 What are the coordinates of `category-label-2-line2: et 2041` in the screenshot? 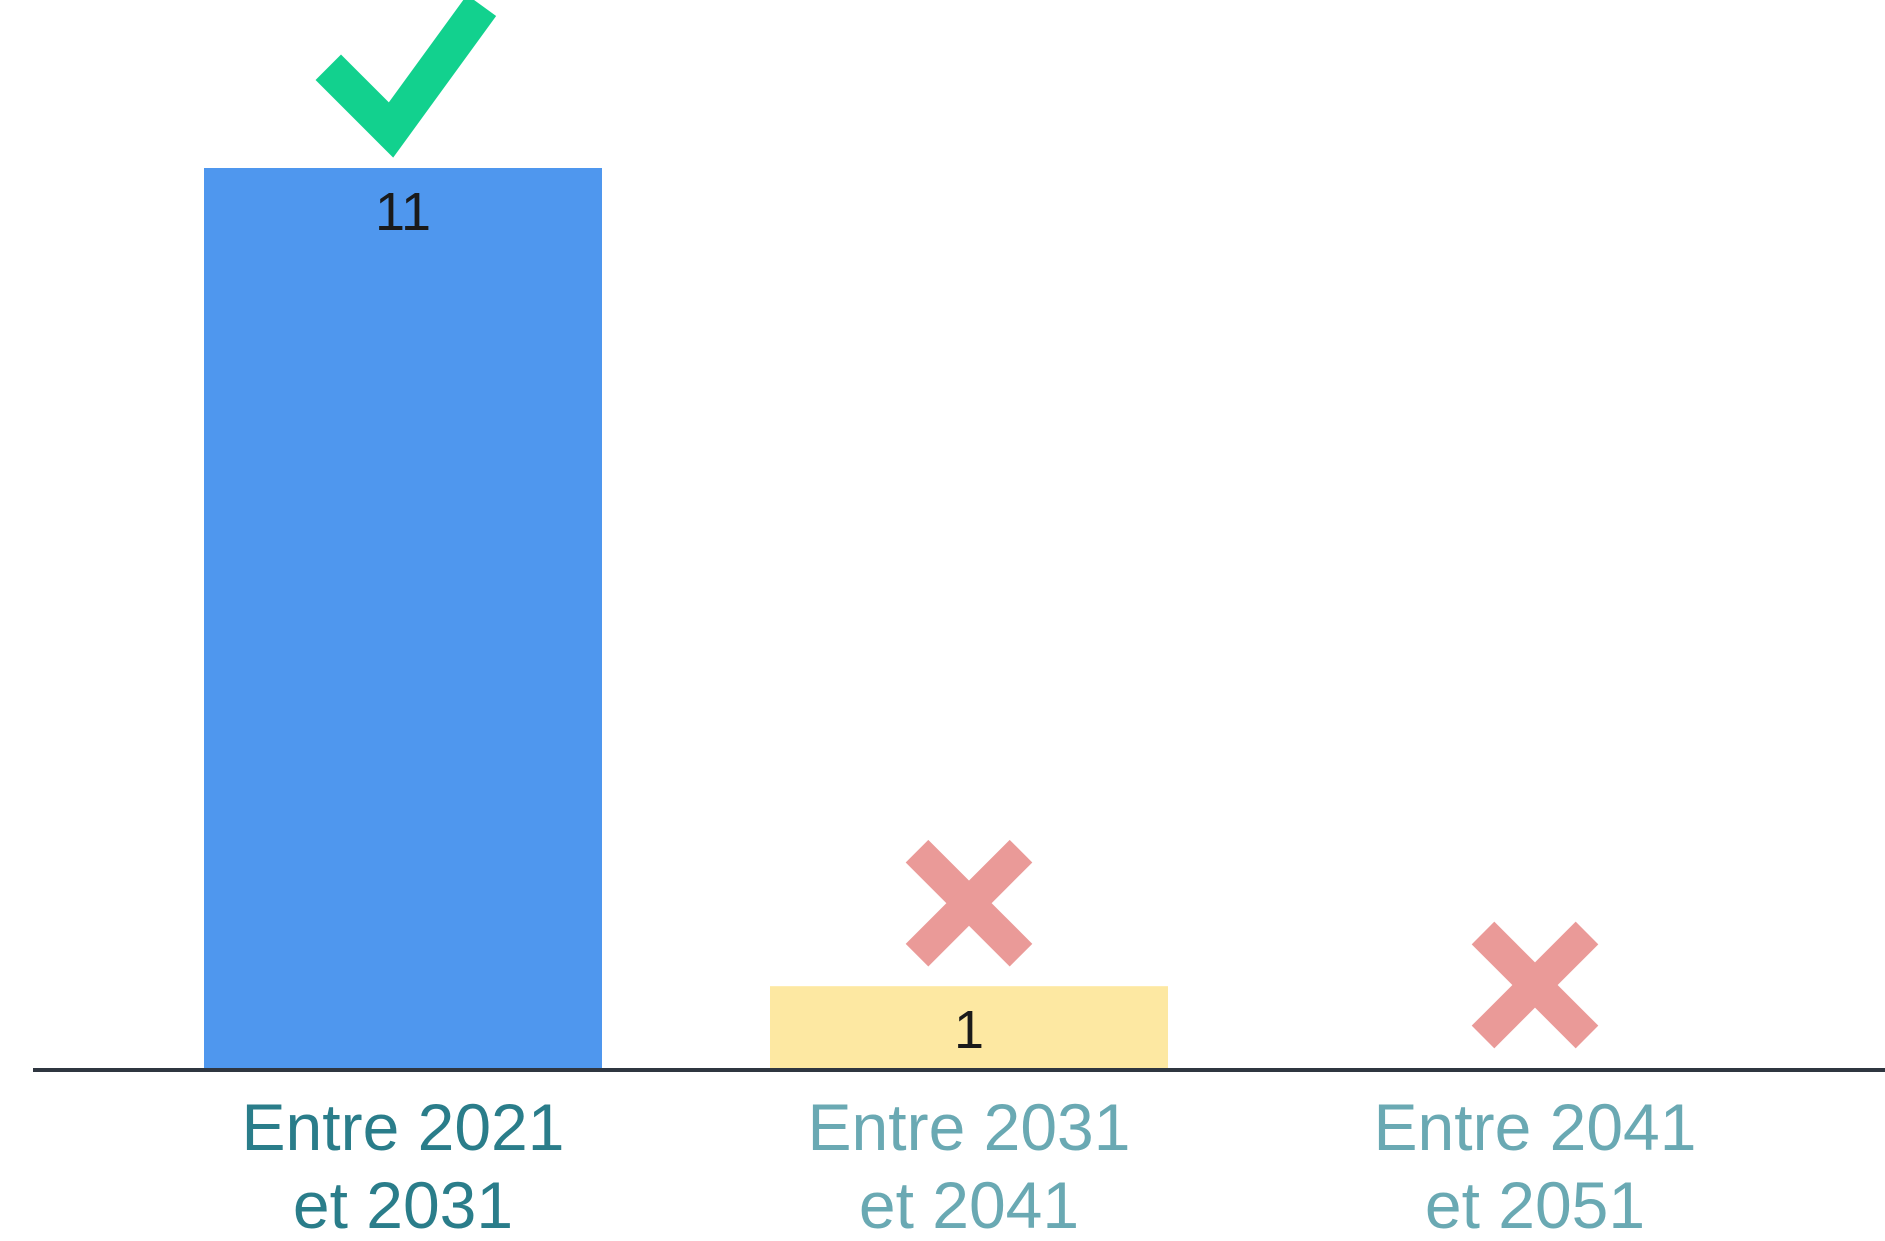 It's located at (969, 1204).